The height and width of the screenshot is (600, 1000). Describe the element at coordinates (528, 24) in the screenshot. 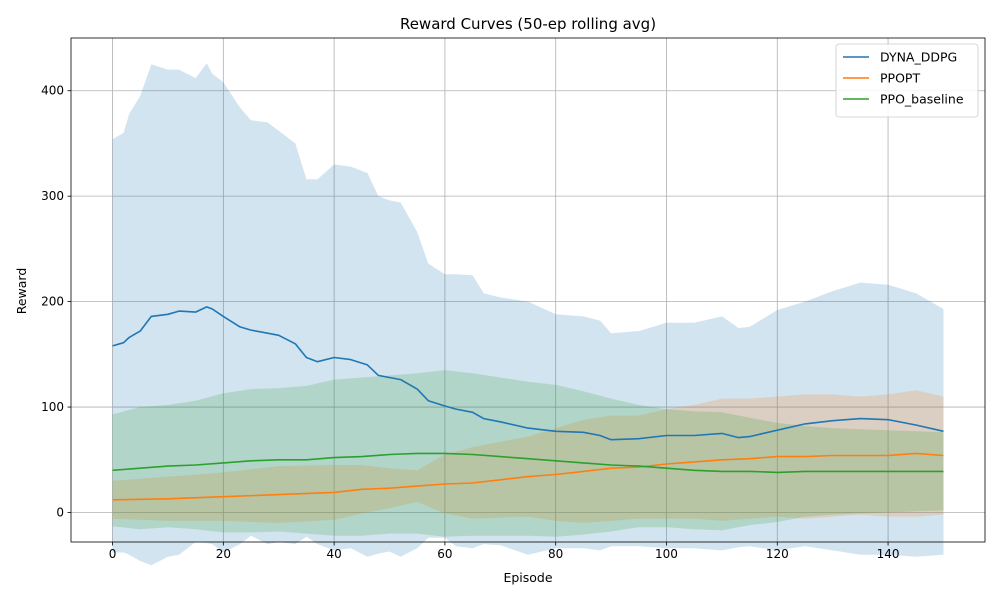

I see `chart-title: Reward Curves (50-ep rolling avg)` at that location.